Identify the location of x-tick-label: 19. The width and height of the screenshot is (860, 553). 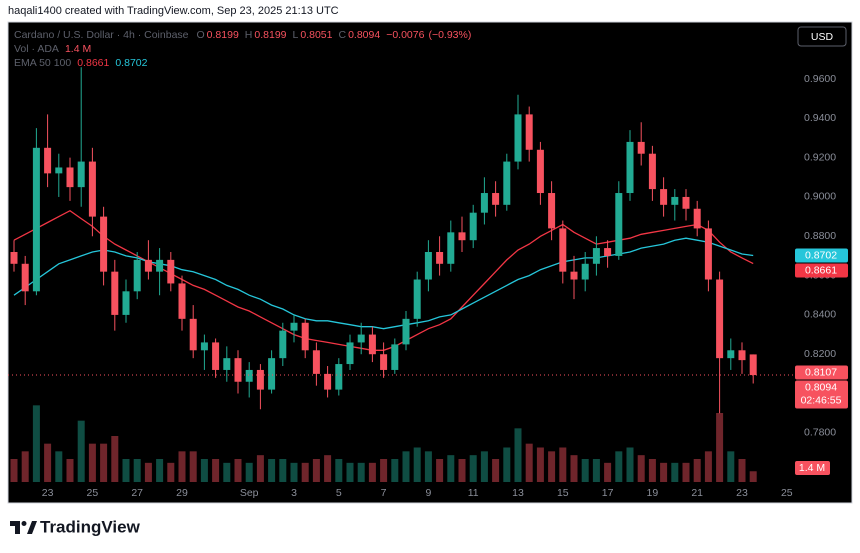
(653, 493).